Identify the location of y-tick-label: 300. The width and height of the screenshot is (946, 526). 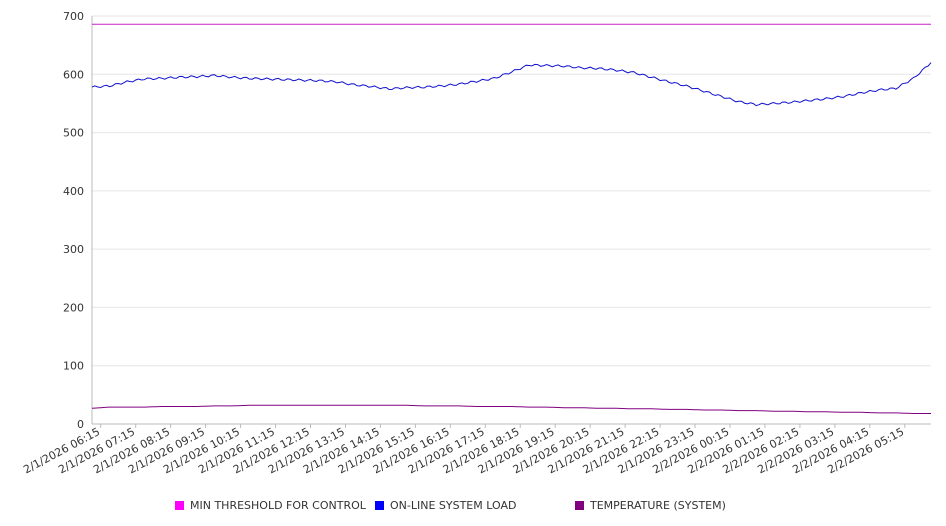
(73, 249).